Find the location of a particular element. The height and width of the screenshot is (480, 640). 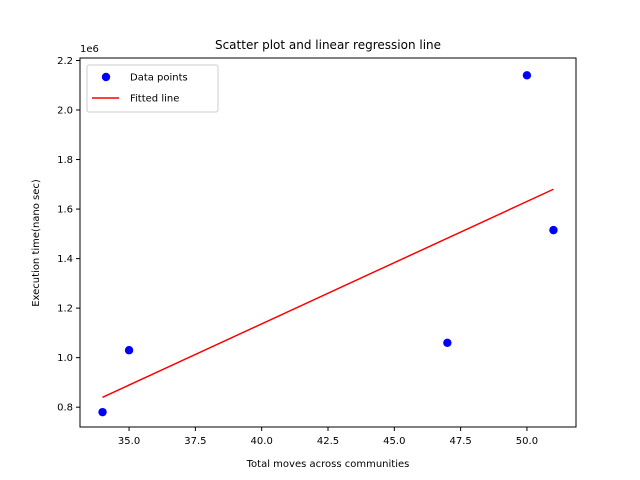

x-tick-label: 35.0 is located at coordinates (129, 441).